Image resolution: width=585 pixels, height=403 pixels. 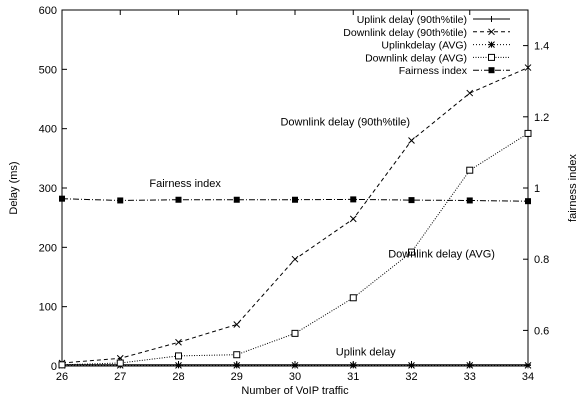 I want to click on x-tick-label: 27, so click(x=120, y=377).